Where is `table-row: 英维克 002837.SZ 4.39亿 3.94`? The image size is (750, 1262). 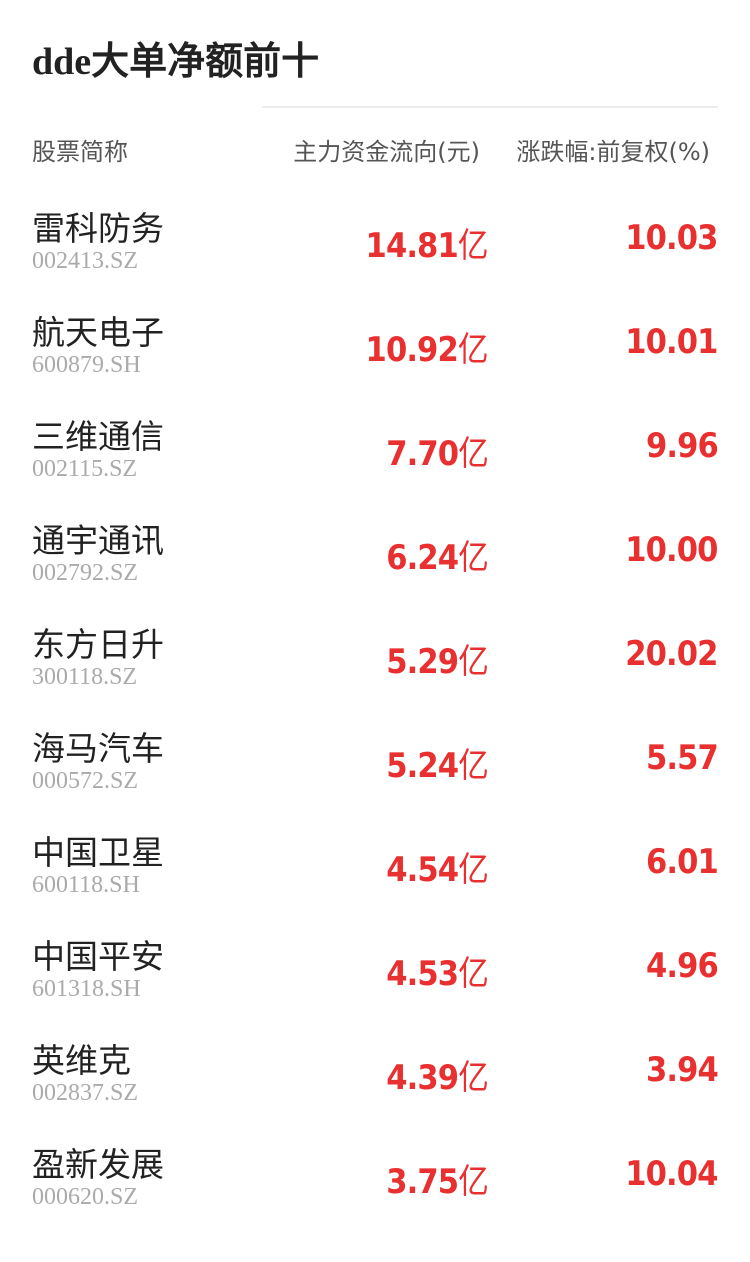
table-row: 英维克 002837.SZ 4.39亿 3.94 is located at coordinates (375, 1074).